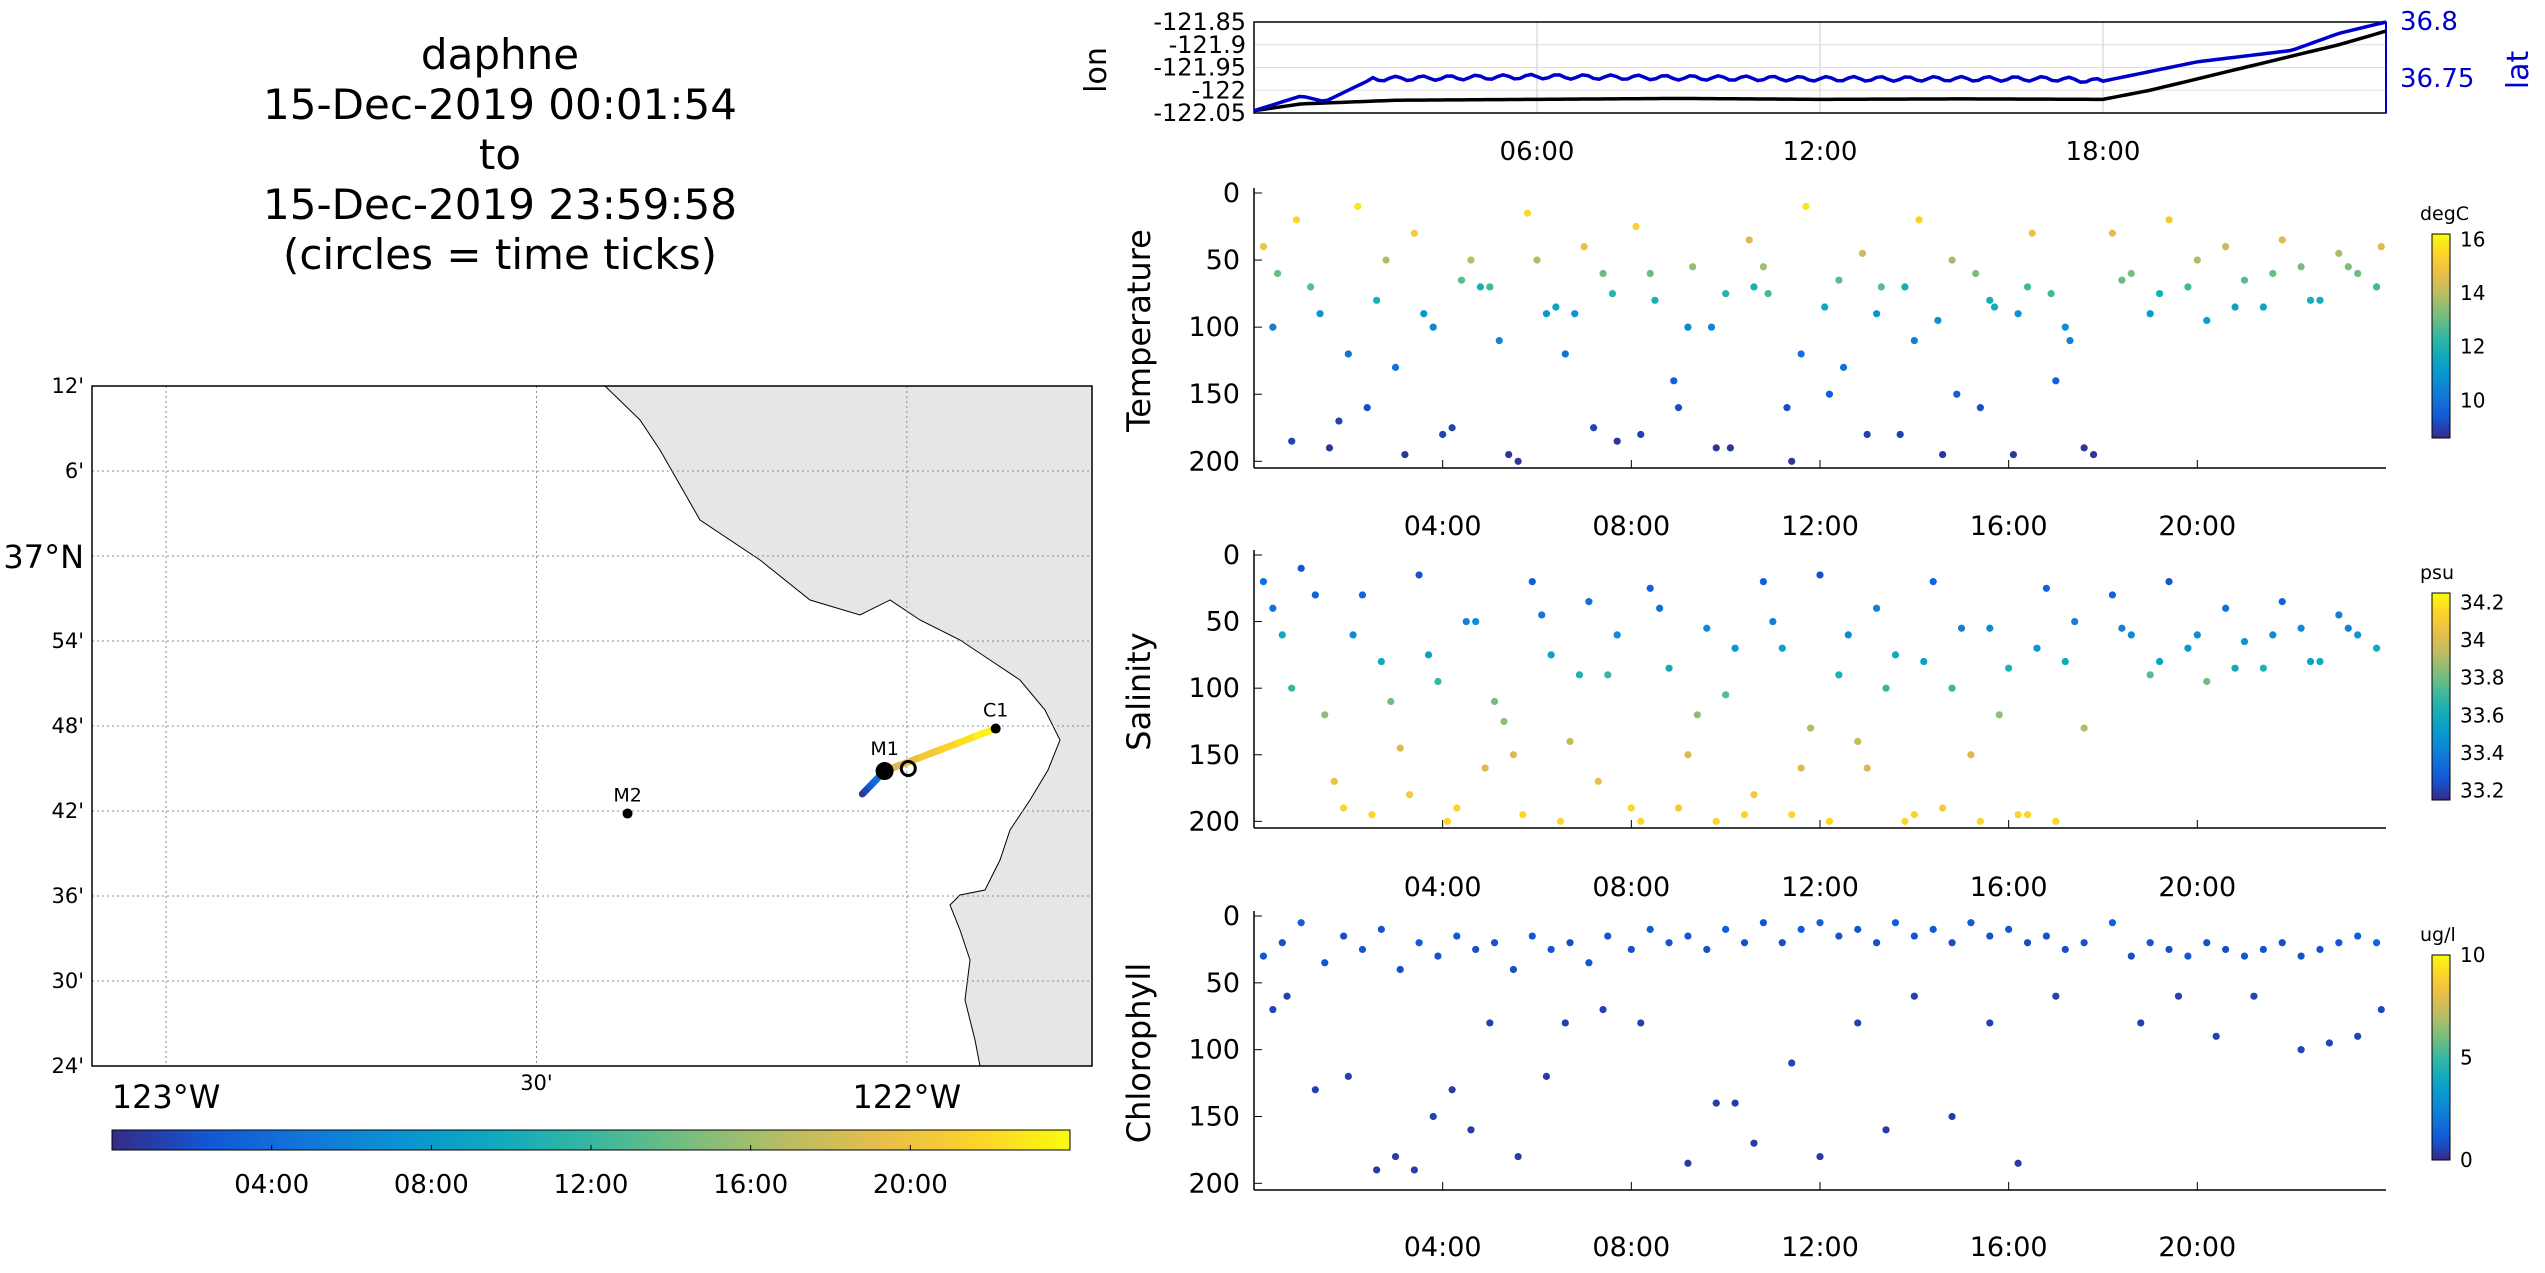 The width and height of the screenshot is (2545, 1273). I want to click on colorbar-tick-label: 20:00, so click(910, 1185).